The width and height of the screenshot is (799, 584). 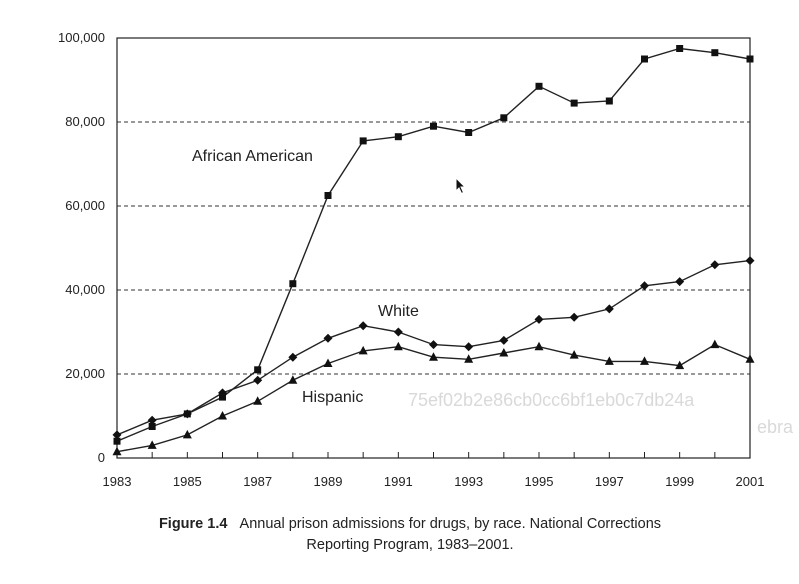 What do you see at coordinates (539, 481) in the screenshot?
I see `x-tick-label: 1995` at bounding box center [539, 481].